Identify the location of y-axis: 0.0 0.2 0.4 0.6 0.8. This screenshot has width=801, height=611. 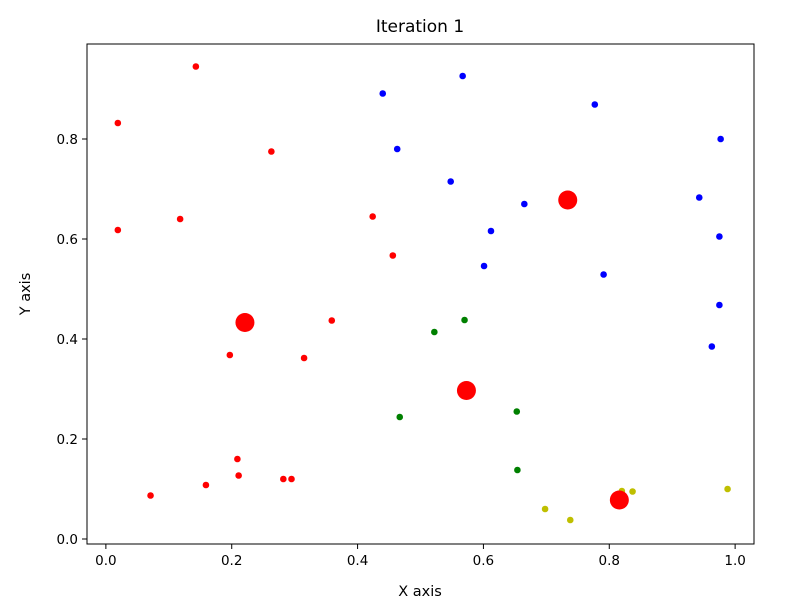
(72, 340).